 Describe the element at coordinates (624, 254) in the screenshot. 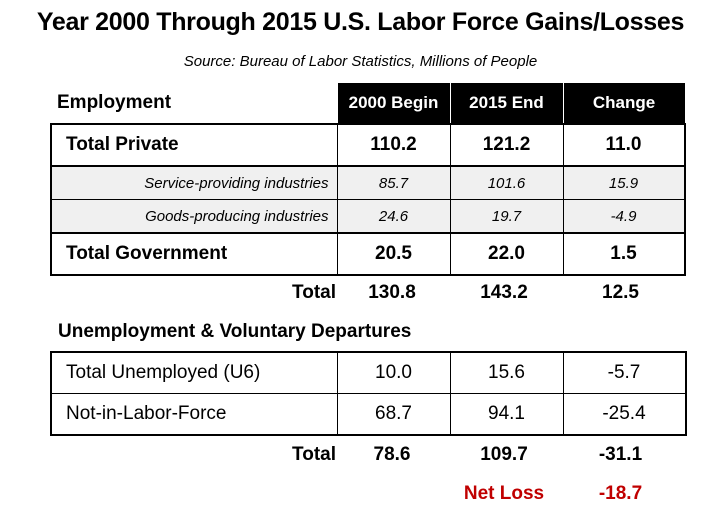

I see `cell: 1.5` at that location.